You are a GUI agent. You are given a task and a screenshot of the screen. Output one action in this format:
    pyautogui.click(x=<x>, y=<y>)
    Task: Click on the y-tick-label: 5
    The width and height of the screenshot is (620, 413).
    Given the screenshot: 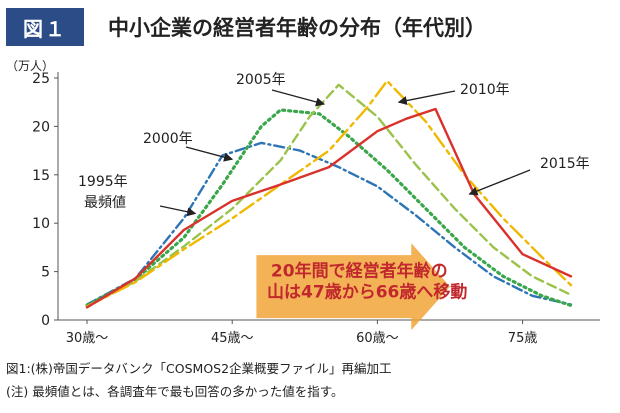 What is the action you would take?
    pyautogui.click(x=45, y=273)
    